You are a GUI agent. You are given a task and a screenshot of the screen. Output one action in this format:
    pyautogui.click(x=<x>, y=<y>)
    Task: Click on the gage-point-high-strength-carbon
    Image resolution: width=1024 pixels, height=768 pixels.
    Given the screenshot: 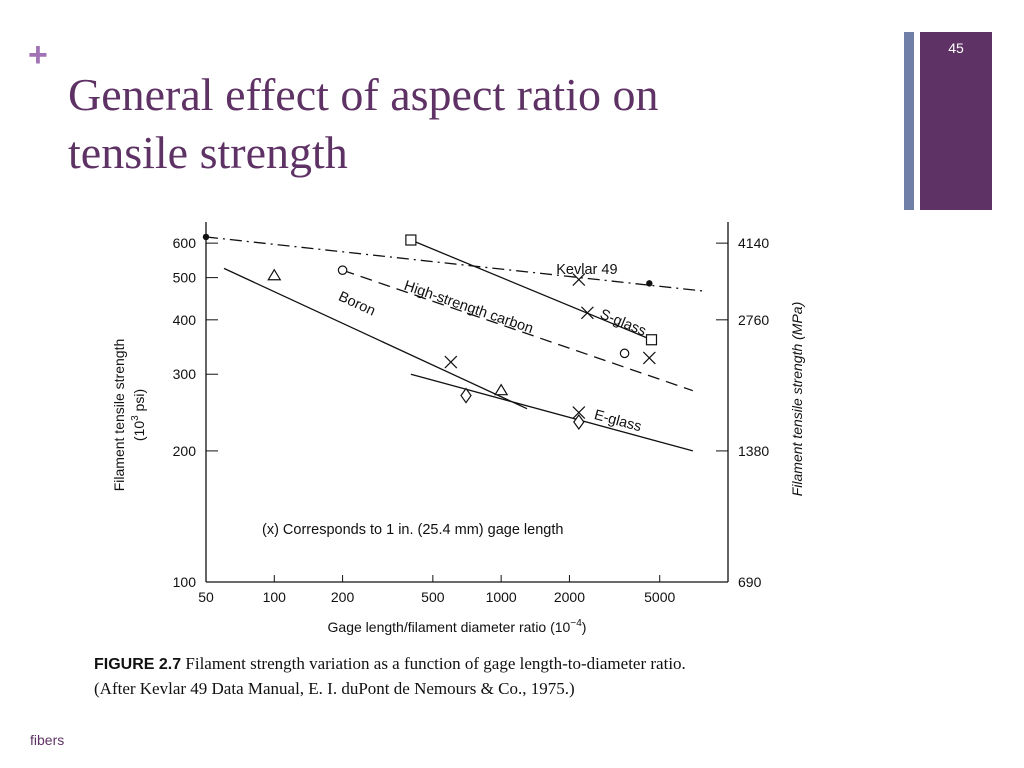 What is the action you would take?
    pyautogui.click(x=649, y=358)
    